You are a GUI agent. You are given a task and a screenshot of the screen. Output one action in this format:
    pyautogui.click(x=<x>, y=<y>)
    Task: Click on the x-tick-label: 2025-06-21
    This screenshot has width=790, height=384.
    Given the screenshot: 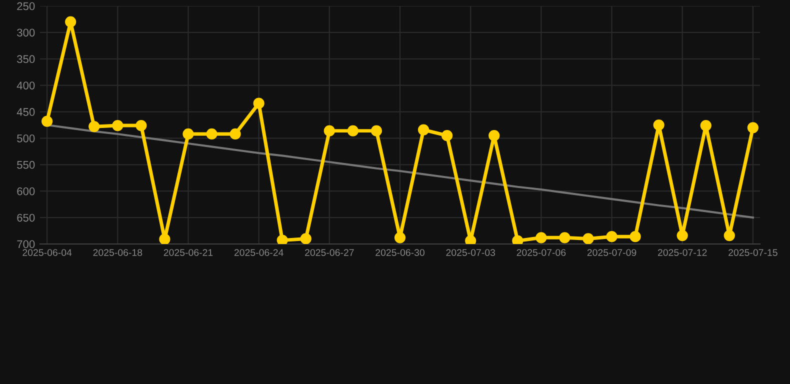 What is the action you would take?
    pyautogui.click(x=188, y=252)
    